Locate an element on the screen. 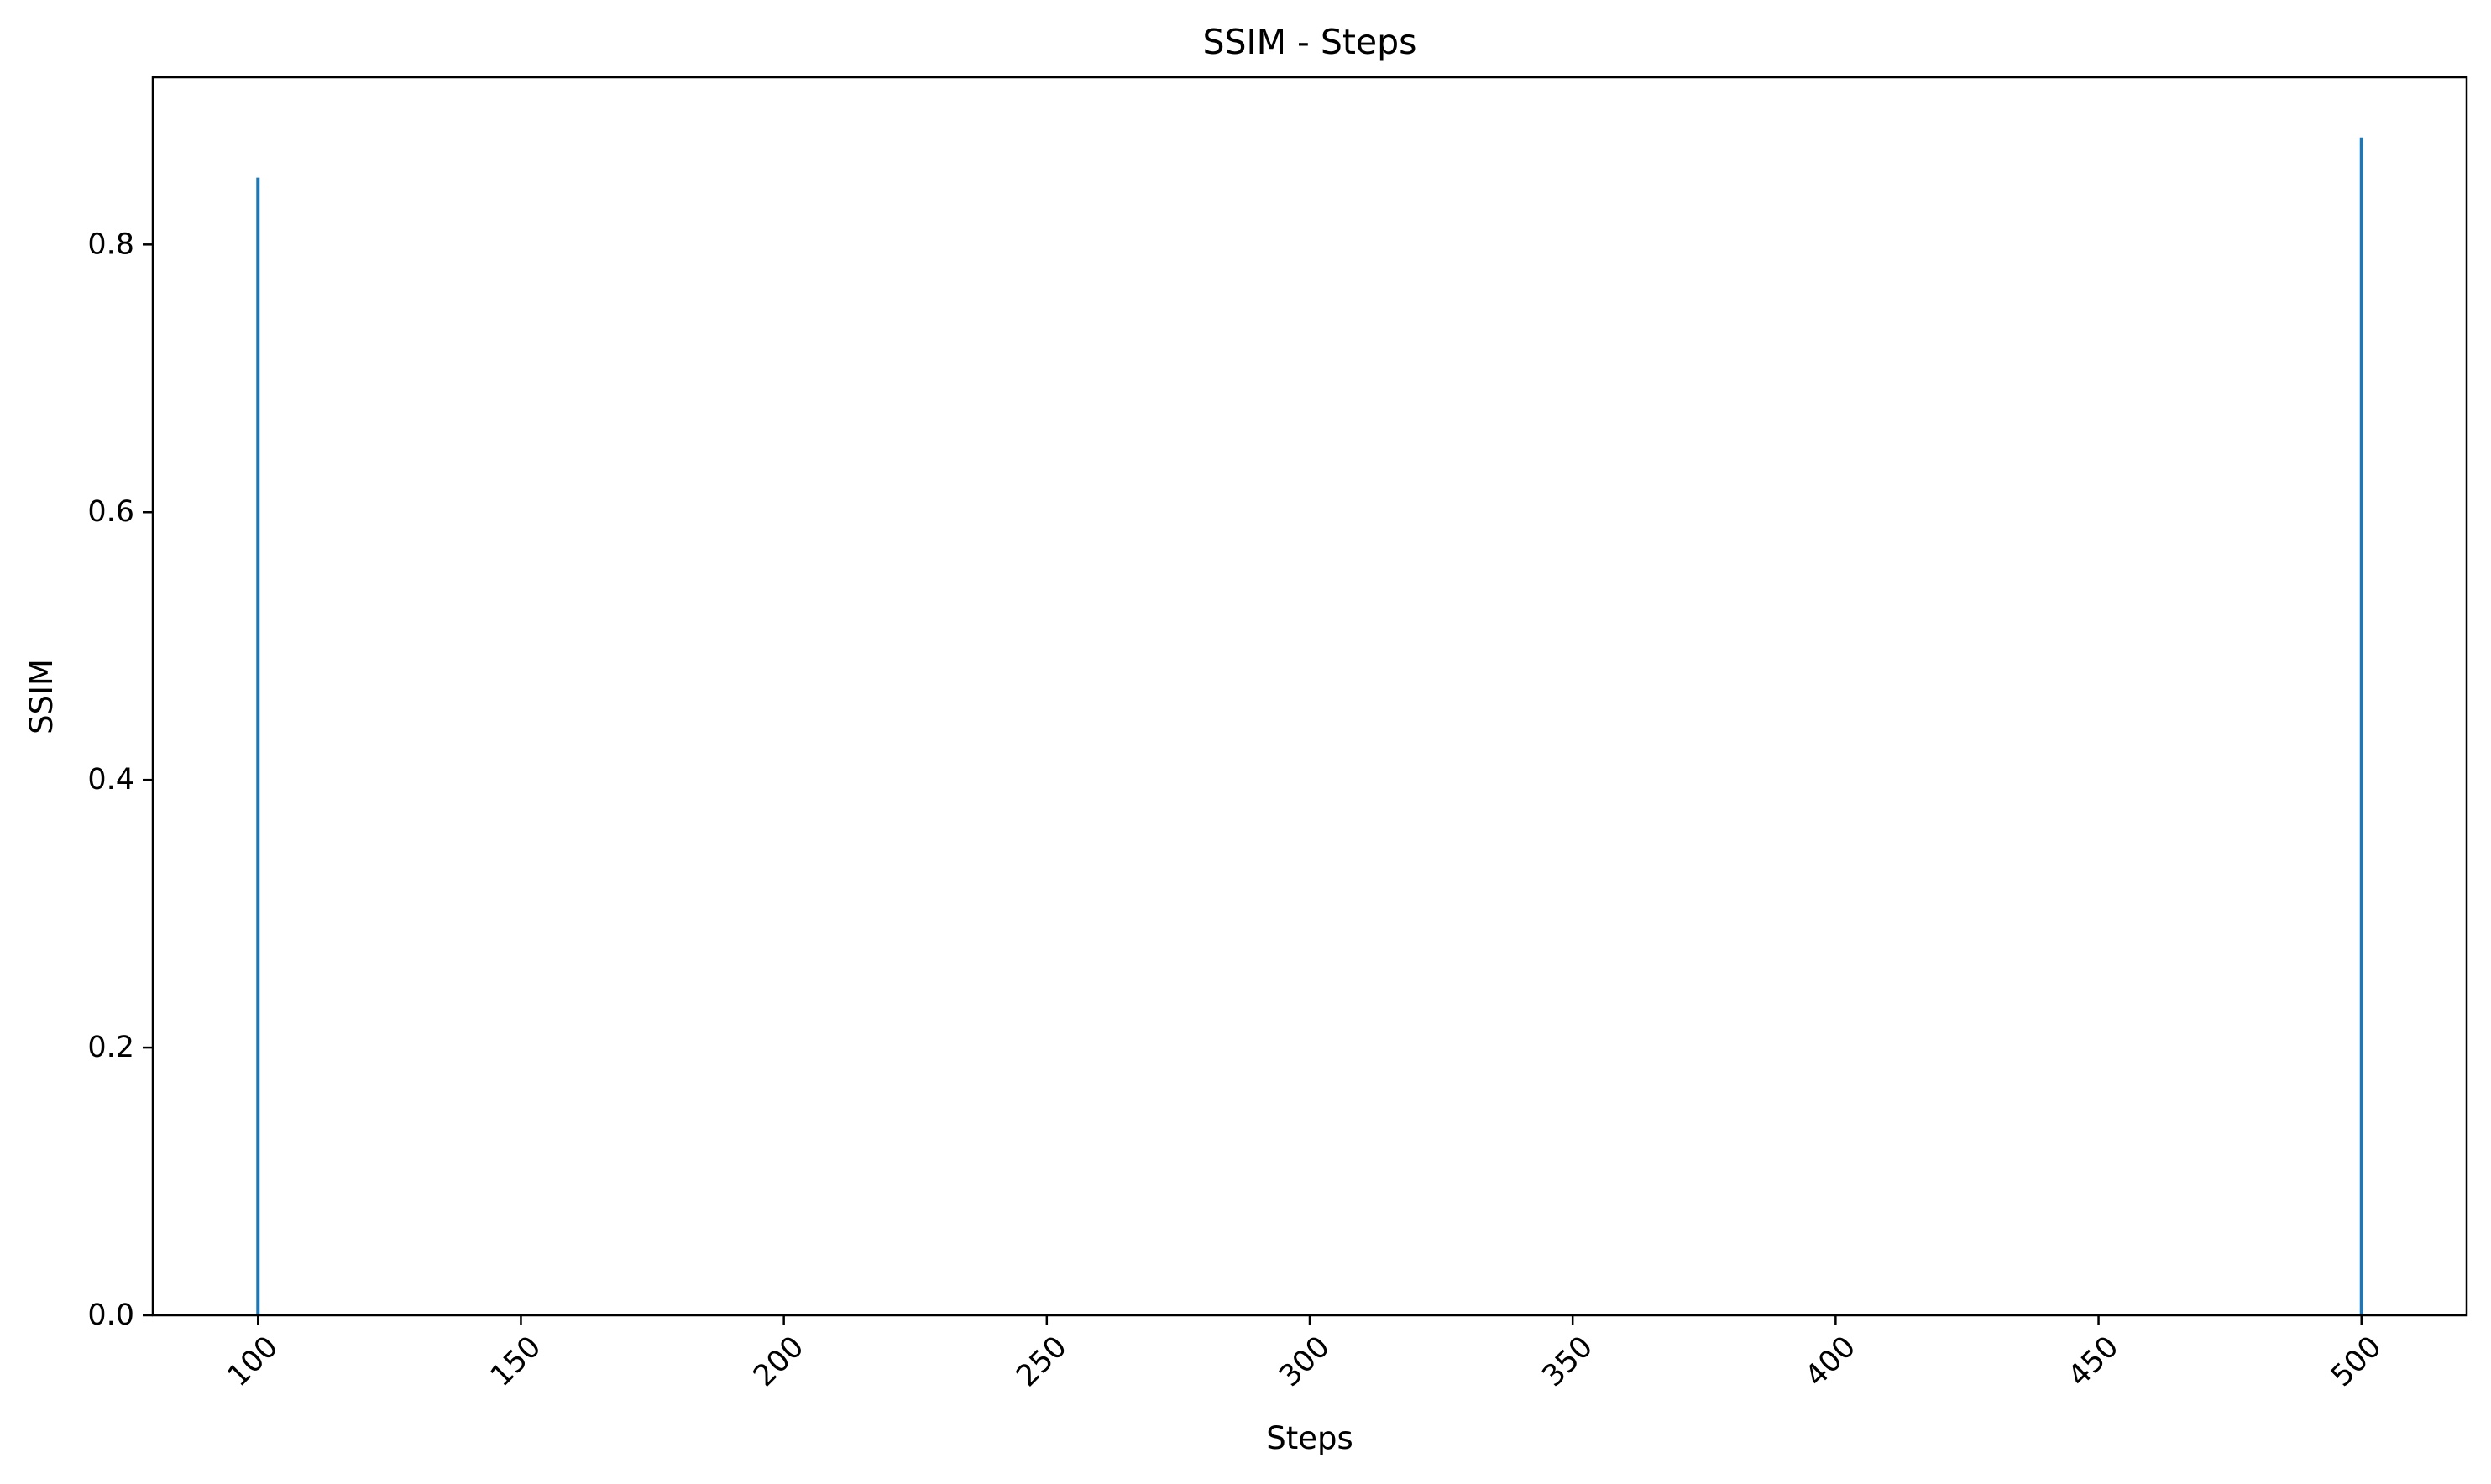 Image resolution: width=2491 pixels, height=1484 pixels. y-tick-label-0.4: 0.4 is located at coordinates (111, 780).